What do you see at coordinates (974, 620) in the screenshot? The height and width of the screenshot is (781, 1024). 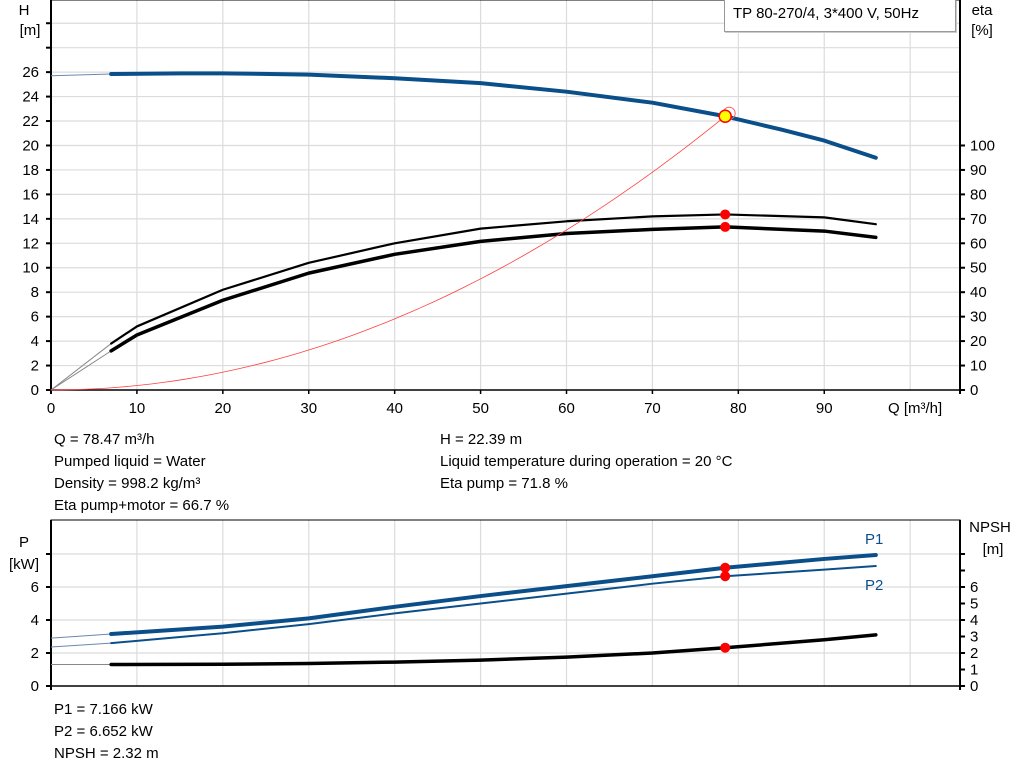 I see `power-right-tick-label: 4` at bounding box center [974, 620].